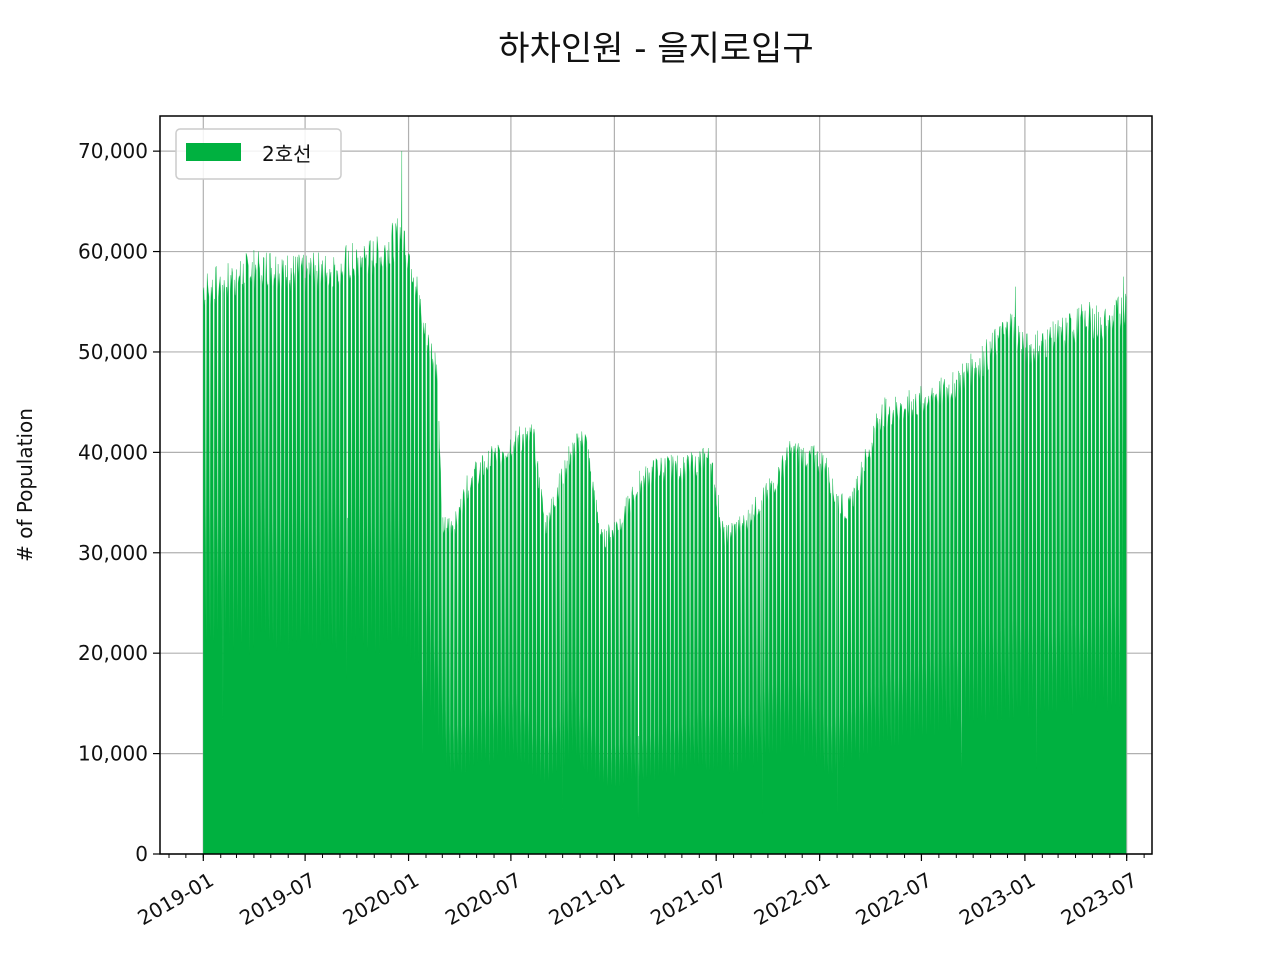 The width and height of the screenshot is (1280, 965). What do you see at coordinates (141, 854) in the screenshot?
I see `y-tick-label: 0` at bounding box center [141, 854].